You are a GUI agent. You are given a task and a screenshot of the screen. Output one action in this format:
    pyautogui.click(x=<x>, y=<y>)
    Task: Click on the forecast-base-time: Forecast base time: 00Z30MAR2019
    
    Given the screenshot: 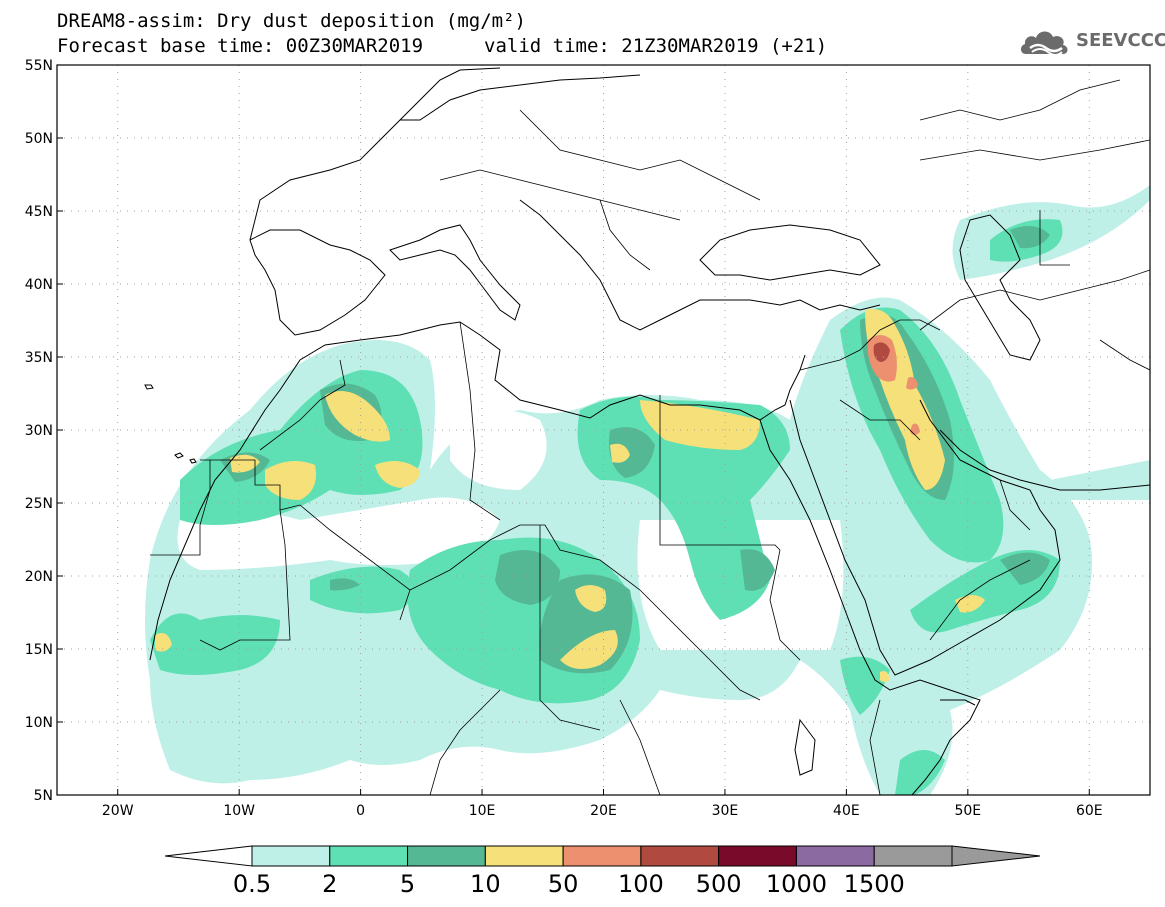 What is the action you would take?
    pyautogui.click(x=240, y=46)
    